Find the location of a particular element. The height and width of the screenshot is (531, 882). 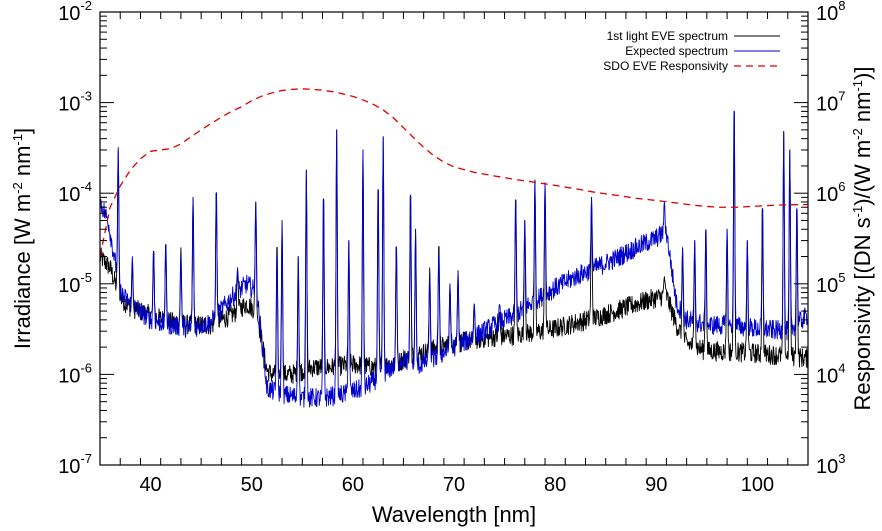

y-right-tick-label-4: 10⁴ is located at coordinates (830, 373).